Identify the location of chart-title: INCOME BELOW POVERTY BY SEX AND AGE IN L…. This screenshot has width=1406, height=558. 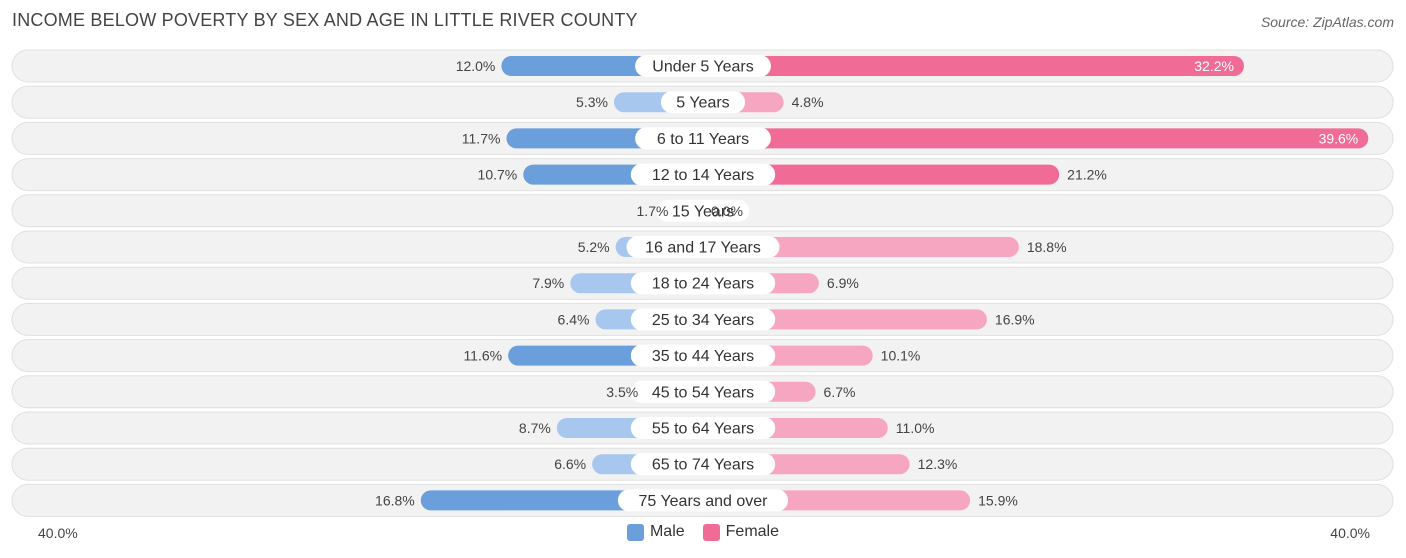
(325, 20).